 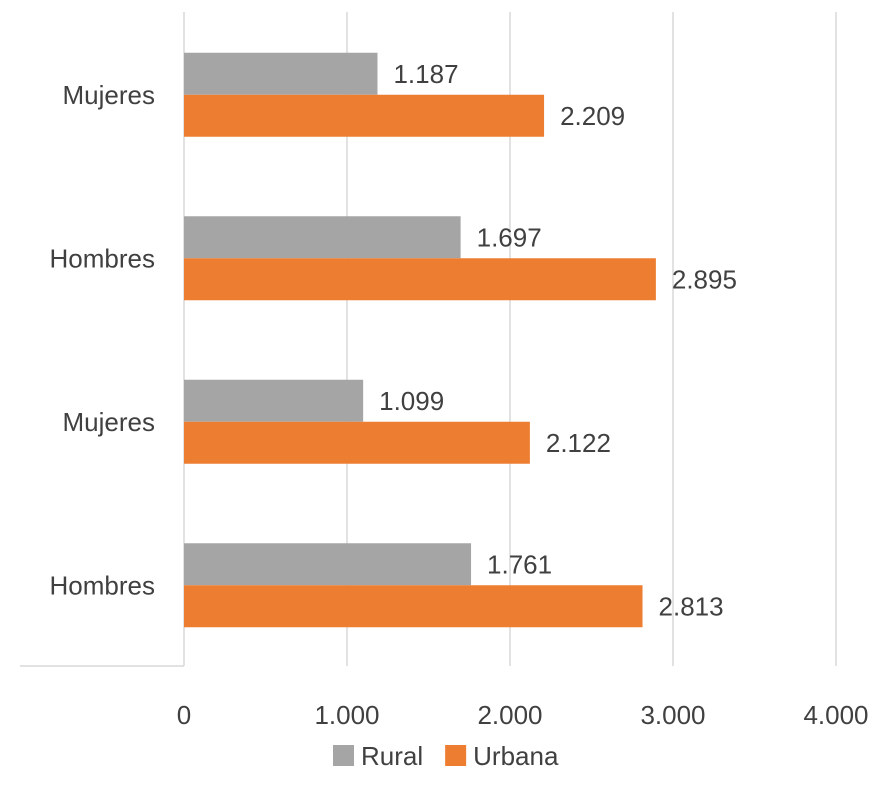 I want to click on legend: Rural Urbana, so click(x=446, y=756).